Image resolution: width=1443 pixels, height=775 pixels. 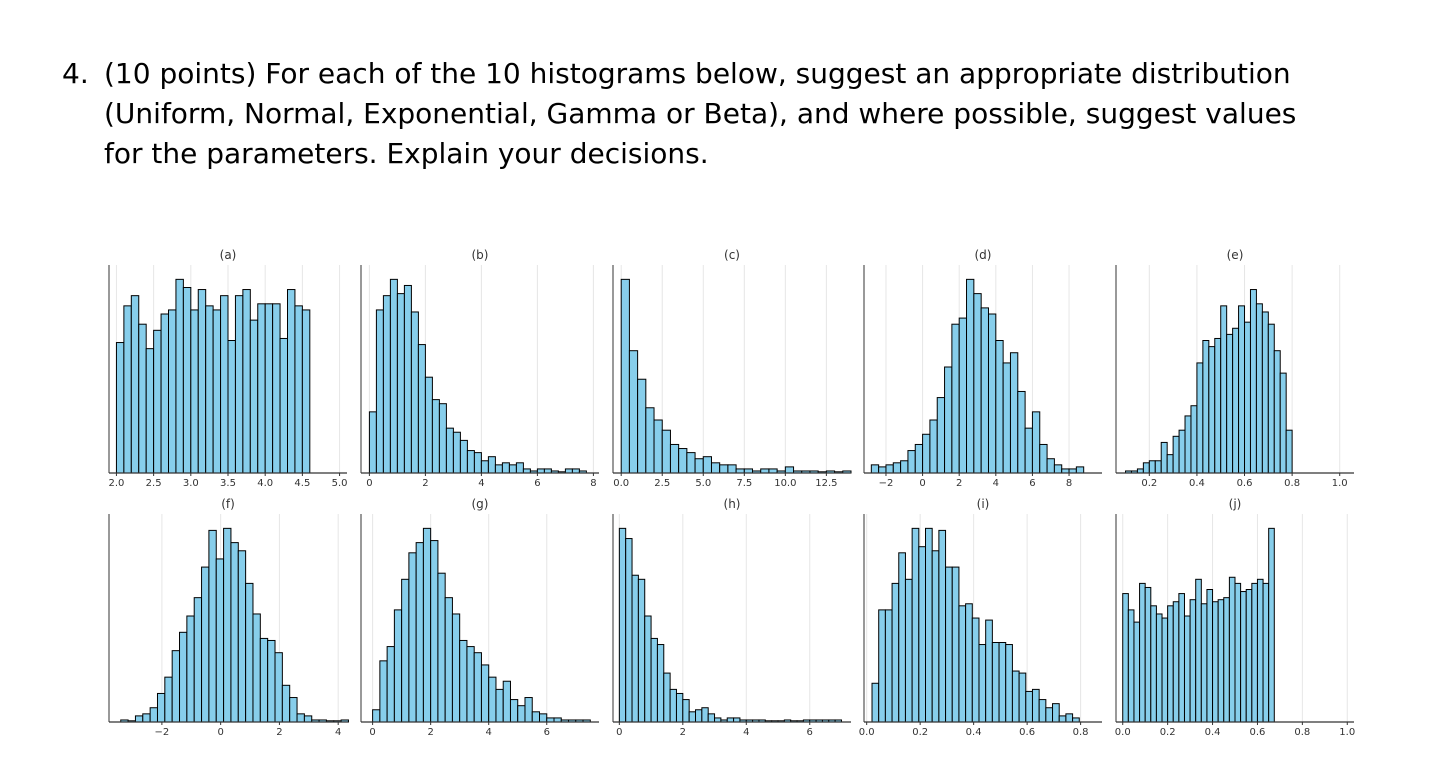 What do you see at coordinates (228, 483) in the screenshot?
I see `x-tick-label: 3.5` at bounding box center [228, 483].